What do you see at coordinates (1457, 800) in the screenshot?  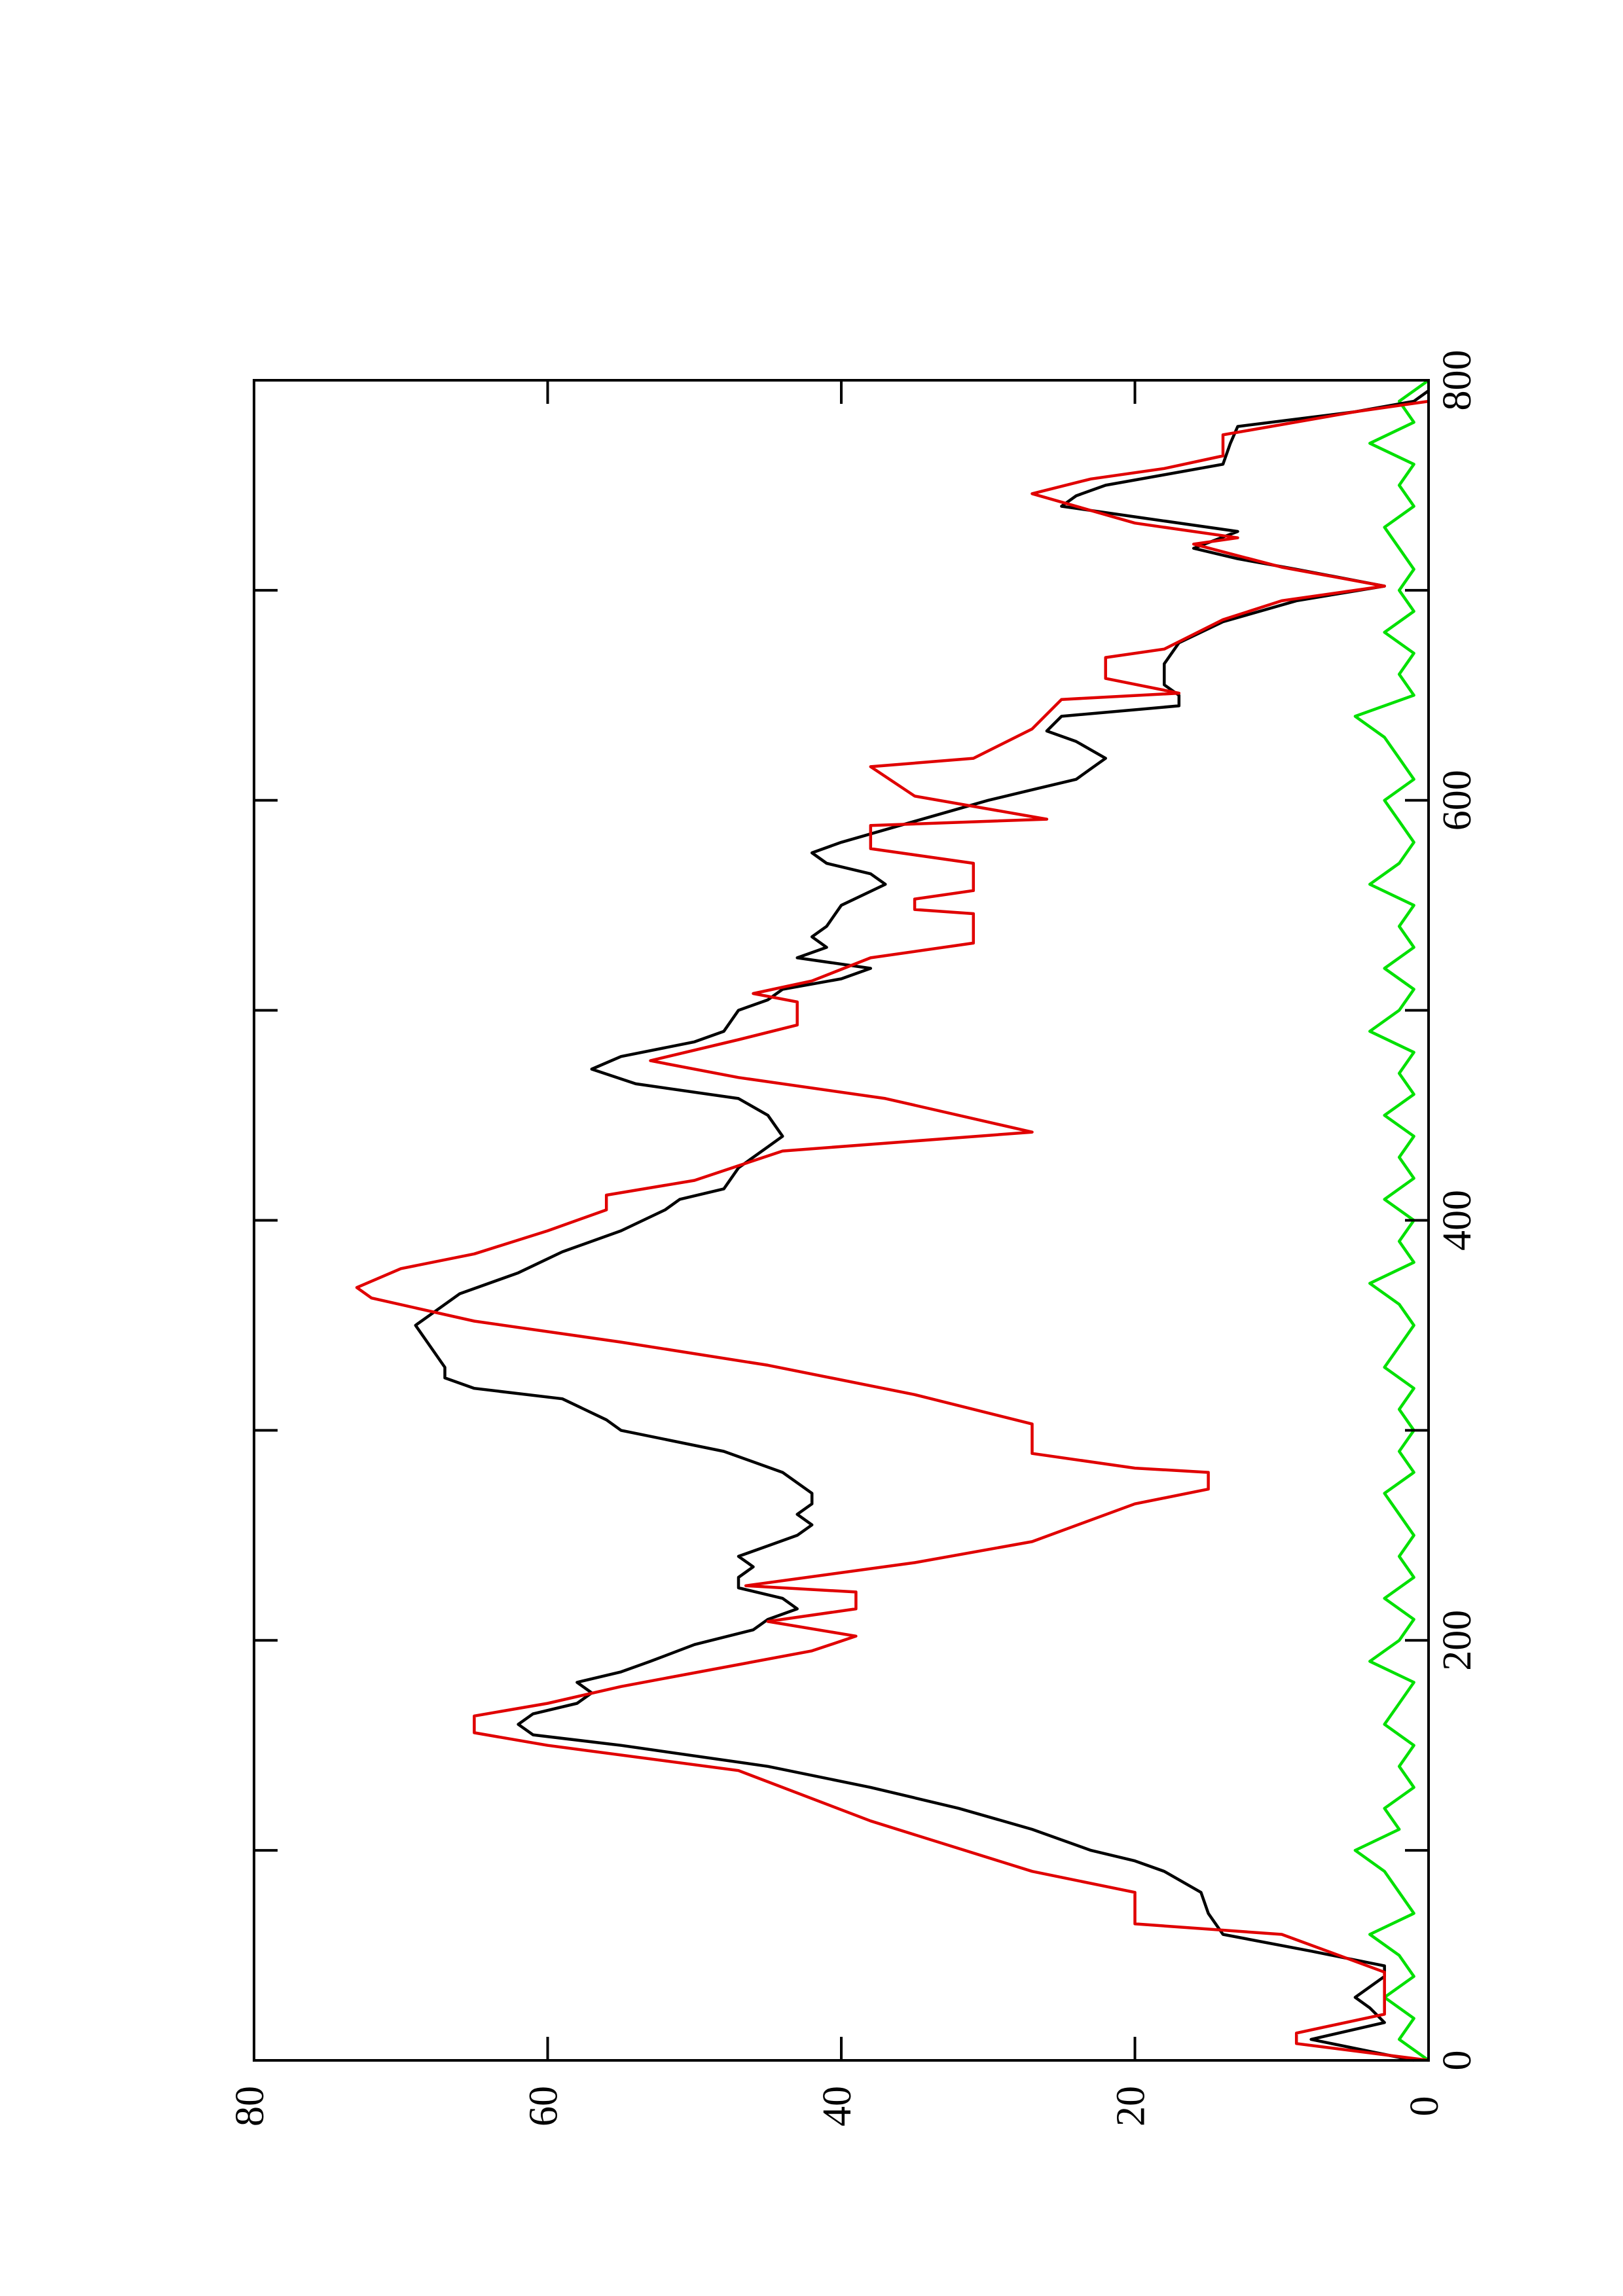 I see `x-tick-label: 600` at bounding box center [1457, 800].